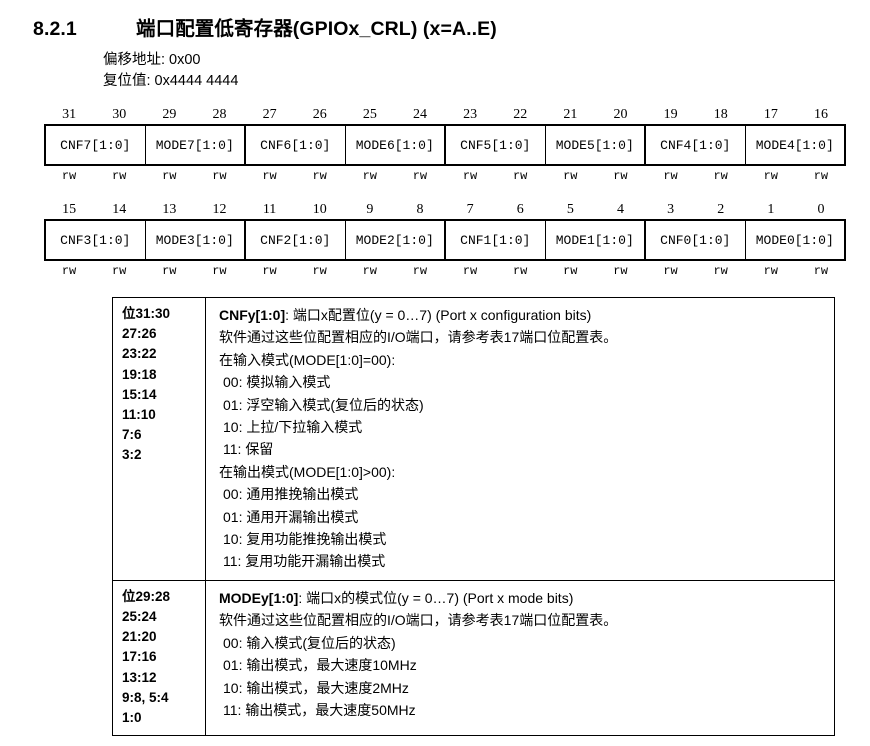  What do you see at coordinates (494, 145) in the screenshot?
I see `register-field-cell: CNF5[1:0]` at bounding box center [494, 145].